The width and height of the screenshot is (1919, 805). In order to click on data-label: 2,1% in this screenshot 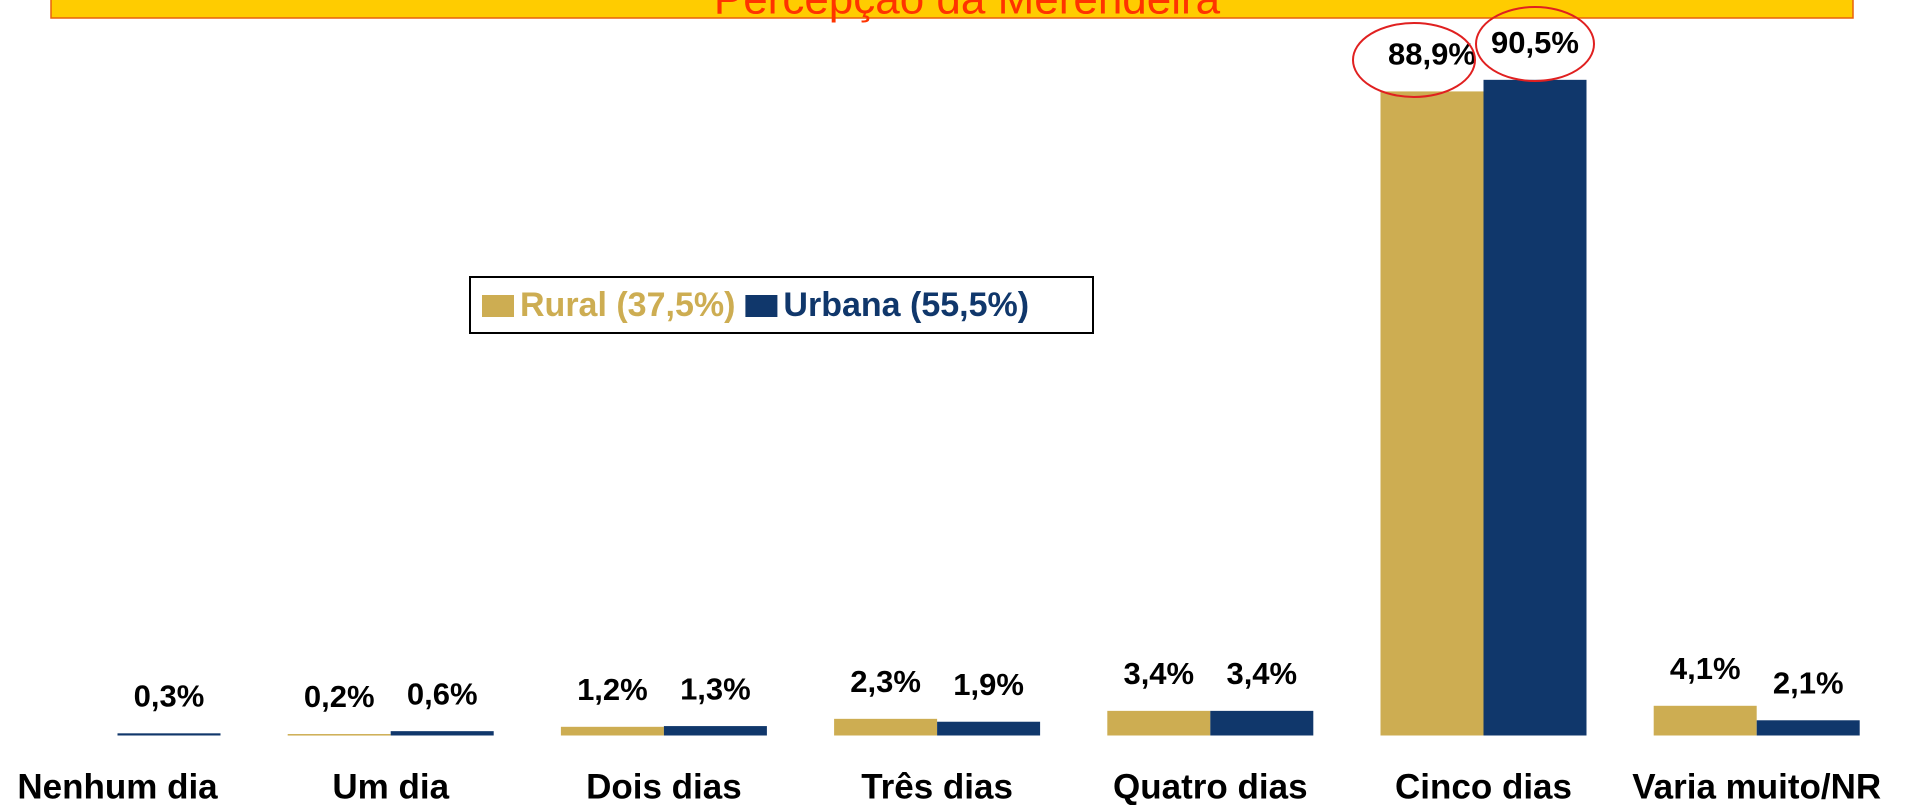, I will do `click(1808, 682)`.